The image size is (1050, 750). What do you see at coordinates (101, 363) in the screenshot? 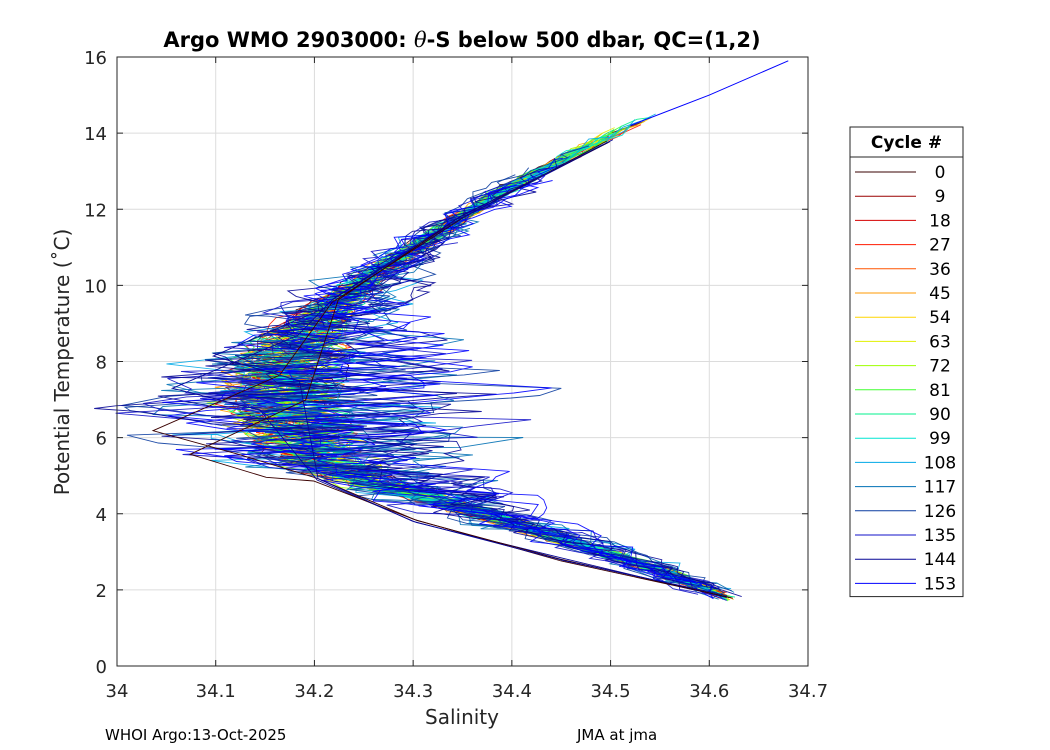
I see `y-tick-label: 8` at bounding box center [101, 363].